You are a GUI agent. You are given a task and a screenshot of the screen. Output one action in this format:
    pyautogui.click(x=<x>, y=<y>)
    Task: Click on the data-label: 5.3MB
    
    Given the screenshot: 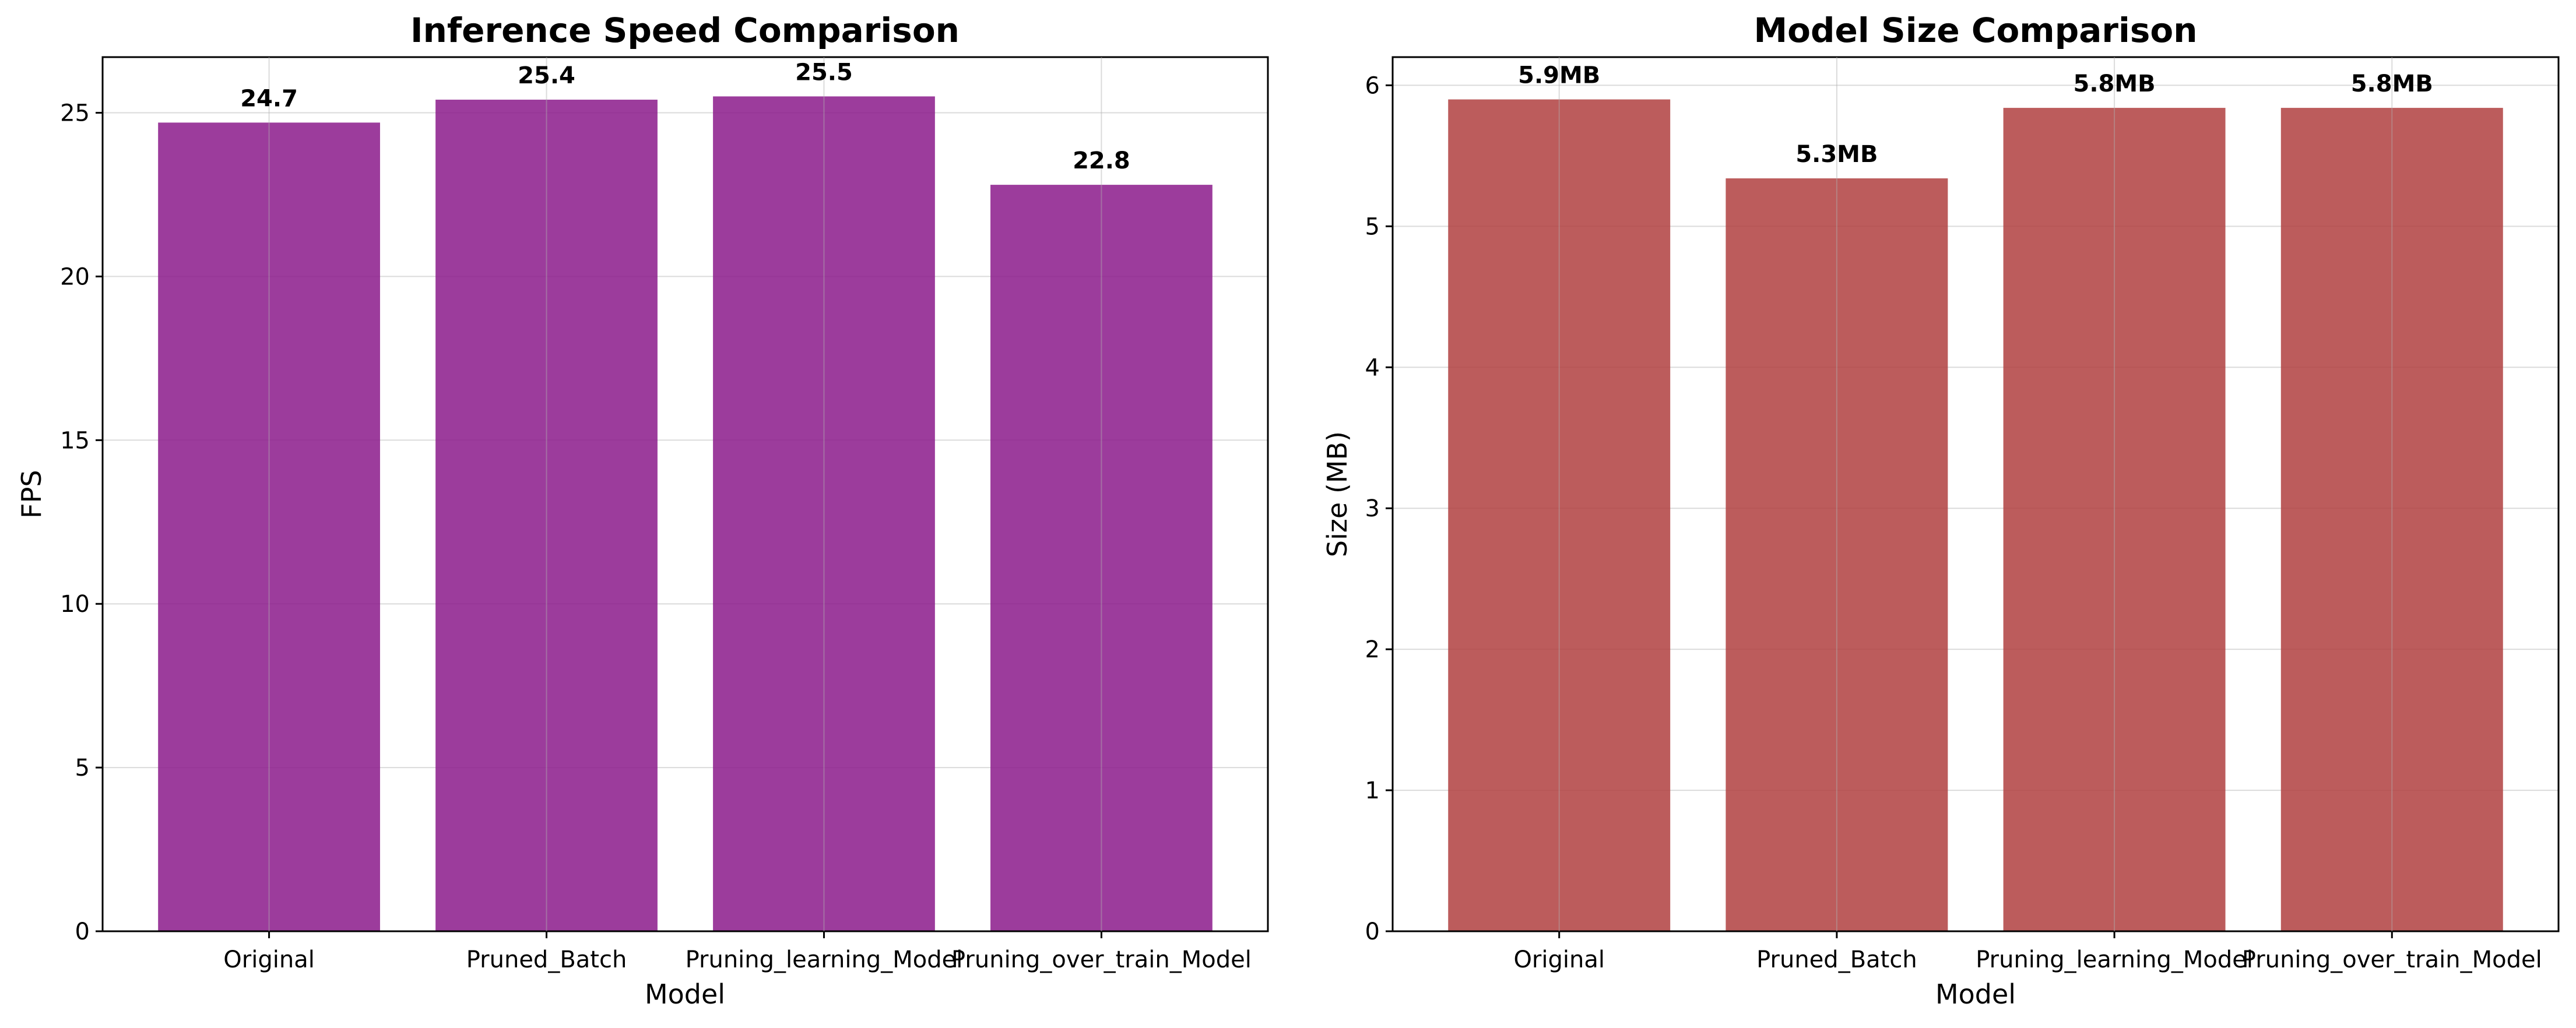 What is the action you would take?
    pyautogui.click(x=1836, y=154)
    